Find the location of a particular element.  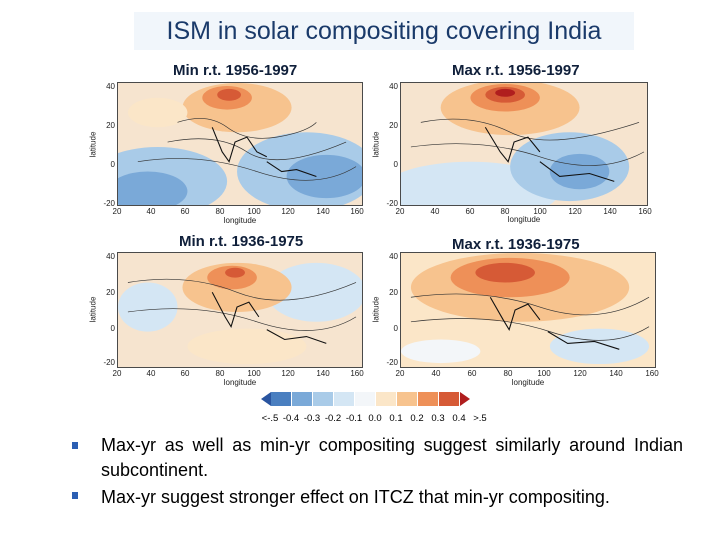

colorbar-label: 0.4 is located at coordinates (459, 418).